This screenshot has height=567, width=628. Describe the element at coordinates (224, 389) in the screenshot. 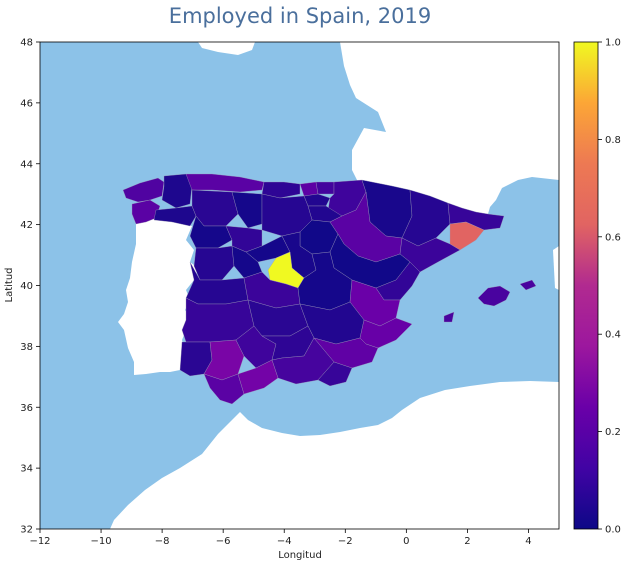

I see `province-cadiz` at that location.